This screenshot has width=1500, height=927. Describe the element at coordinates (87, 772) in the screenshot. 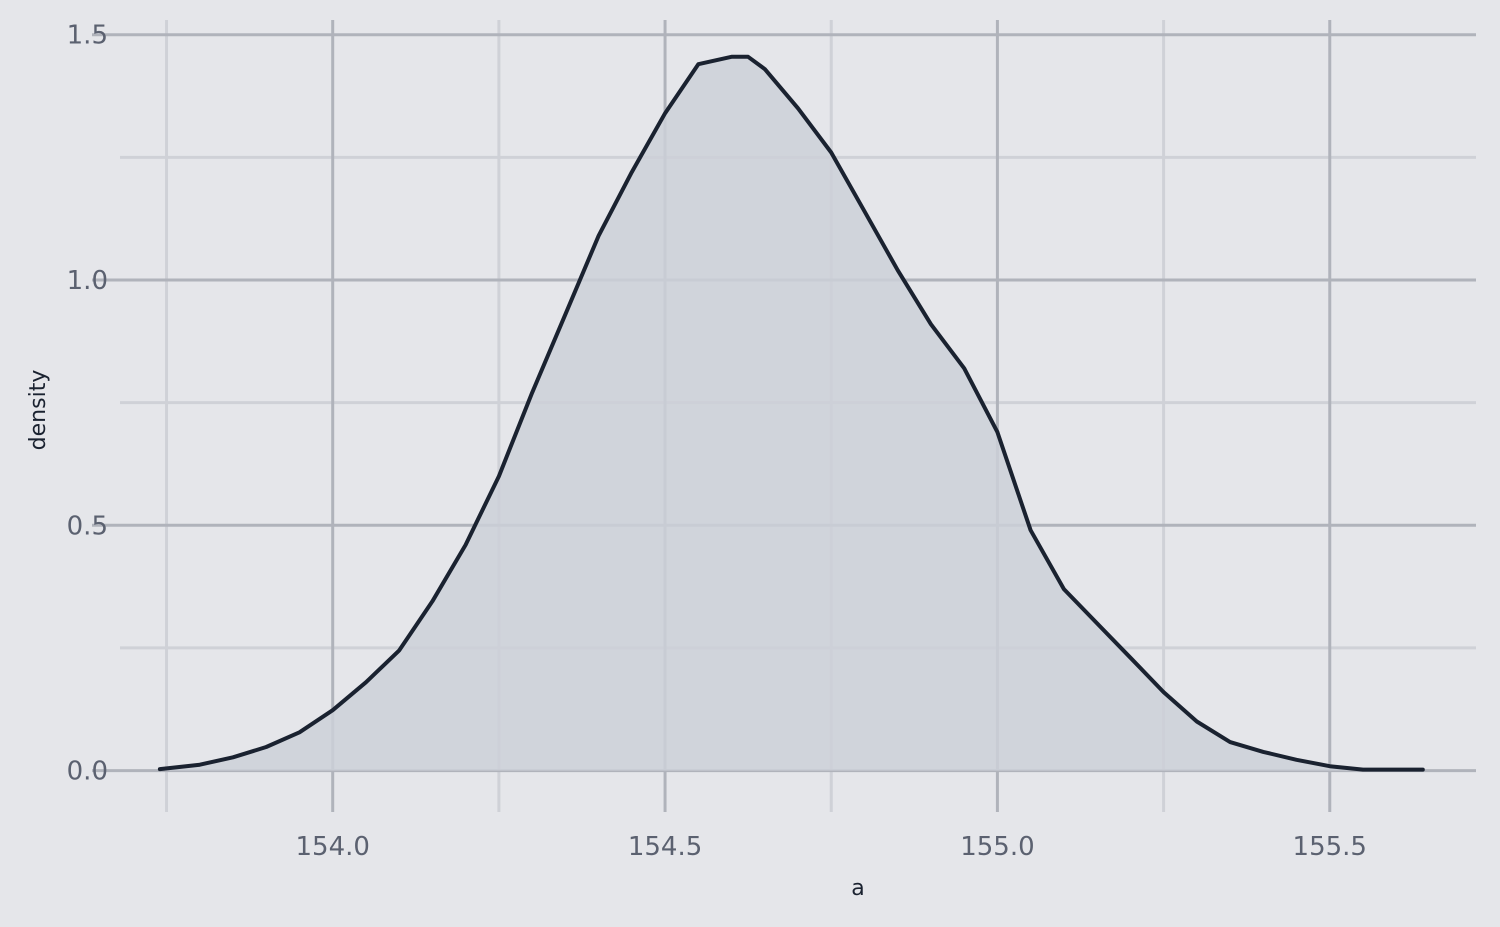

I see `y-tick-label: 0.0` at that location.